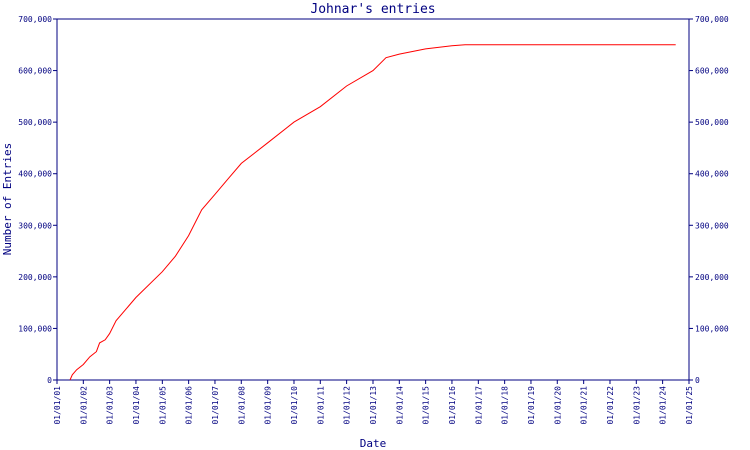  What do you see at coordinates (712, 277) in the screenshot?
I see `y-tick-label-right: 200,000` at bounding box center [712, 277].